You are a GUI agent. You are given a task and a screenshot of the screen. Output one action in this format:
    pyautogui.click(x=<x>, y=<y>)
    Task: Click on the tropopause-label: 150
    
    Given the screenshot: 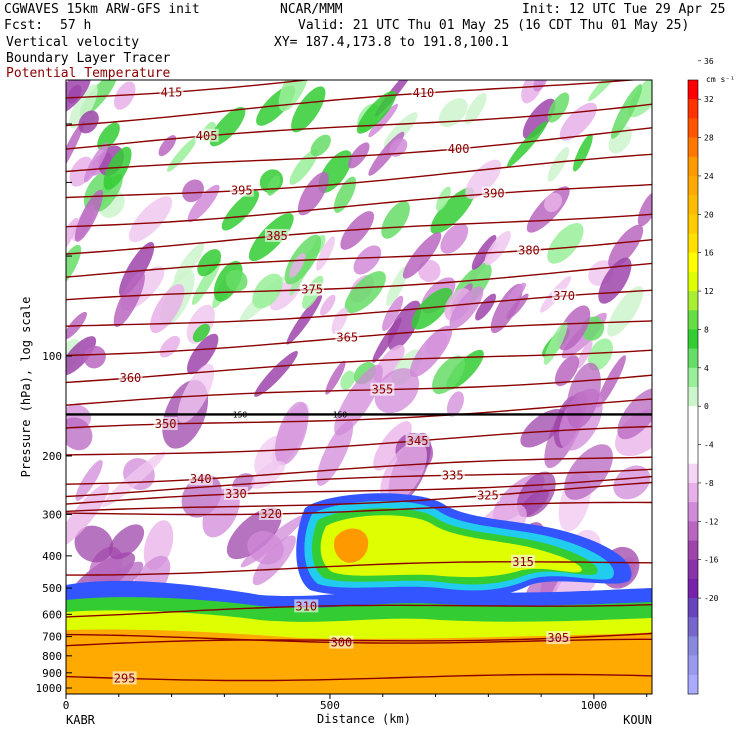 What is the action you would take?
    pyautogui.click(x=240, y=414)
    